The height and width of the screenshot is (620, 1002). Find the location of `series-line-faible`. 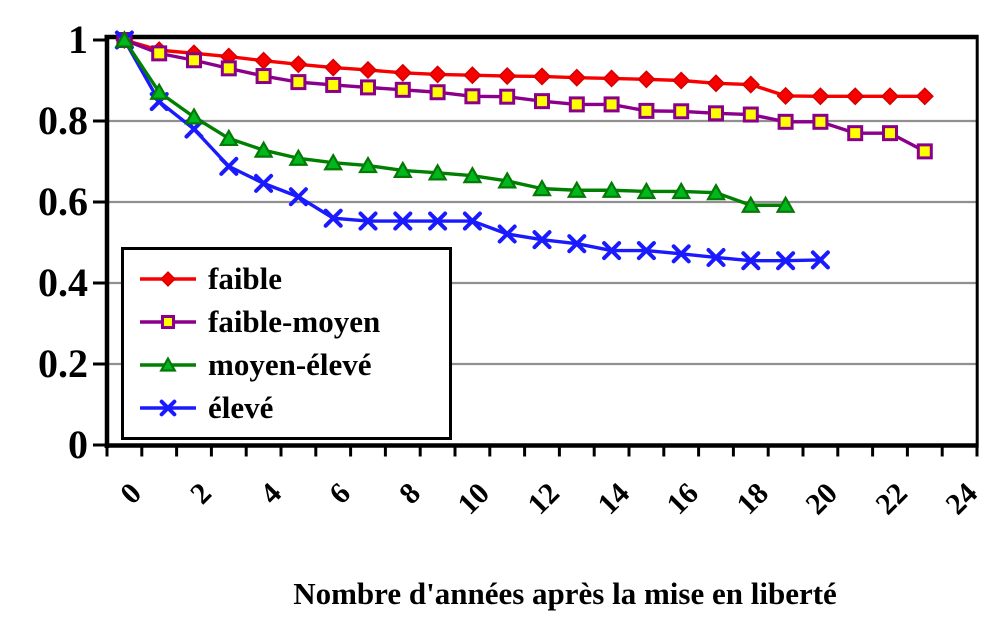

series-line-faible is located at coordinates (524, 68).